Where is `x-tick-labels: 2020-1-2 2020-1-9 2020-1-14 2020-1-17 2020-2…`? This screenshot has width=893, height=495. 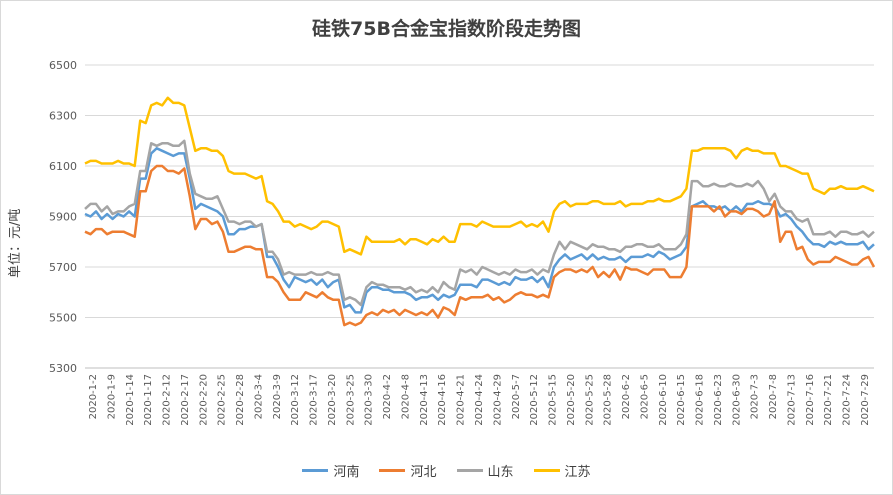 x-tick-labels: 2020-1-2 2020-1-9 2020-1-14 2020-1-17 2020-2… is located at coordinates (479, 400).